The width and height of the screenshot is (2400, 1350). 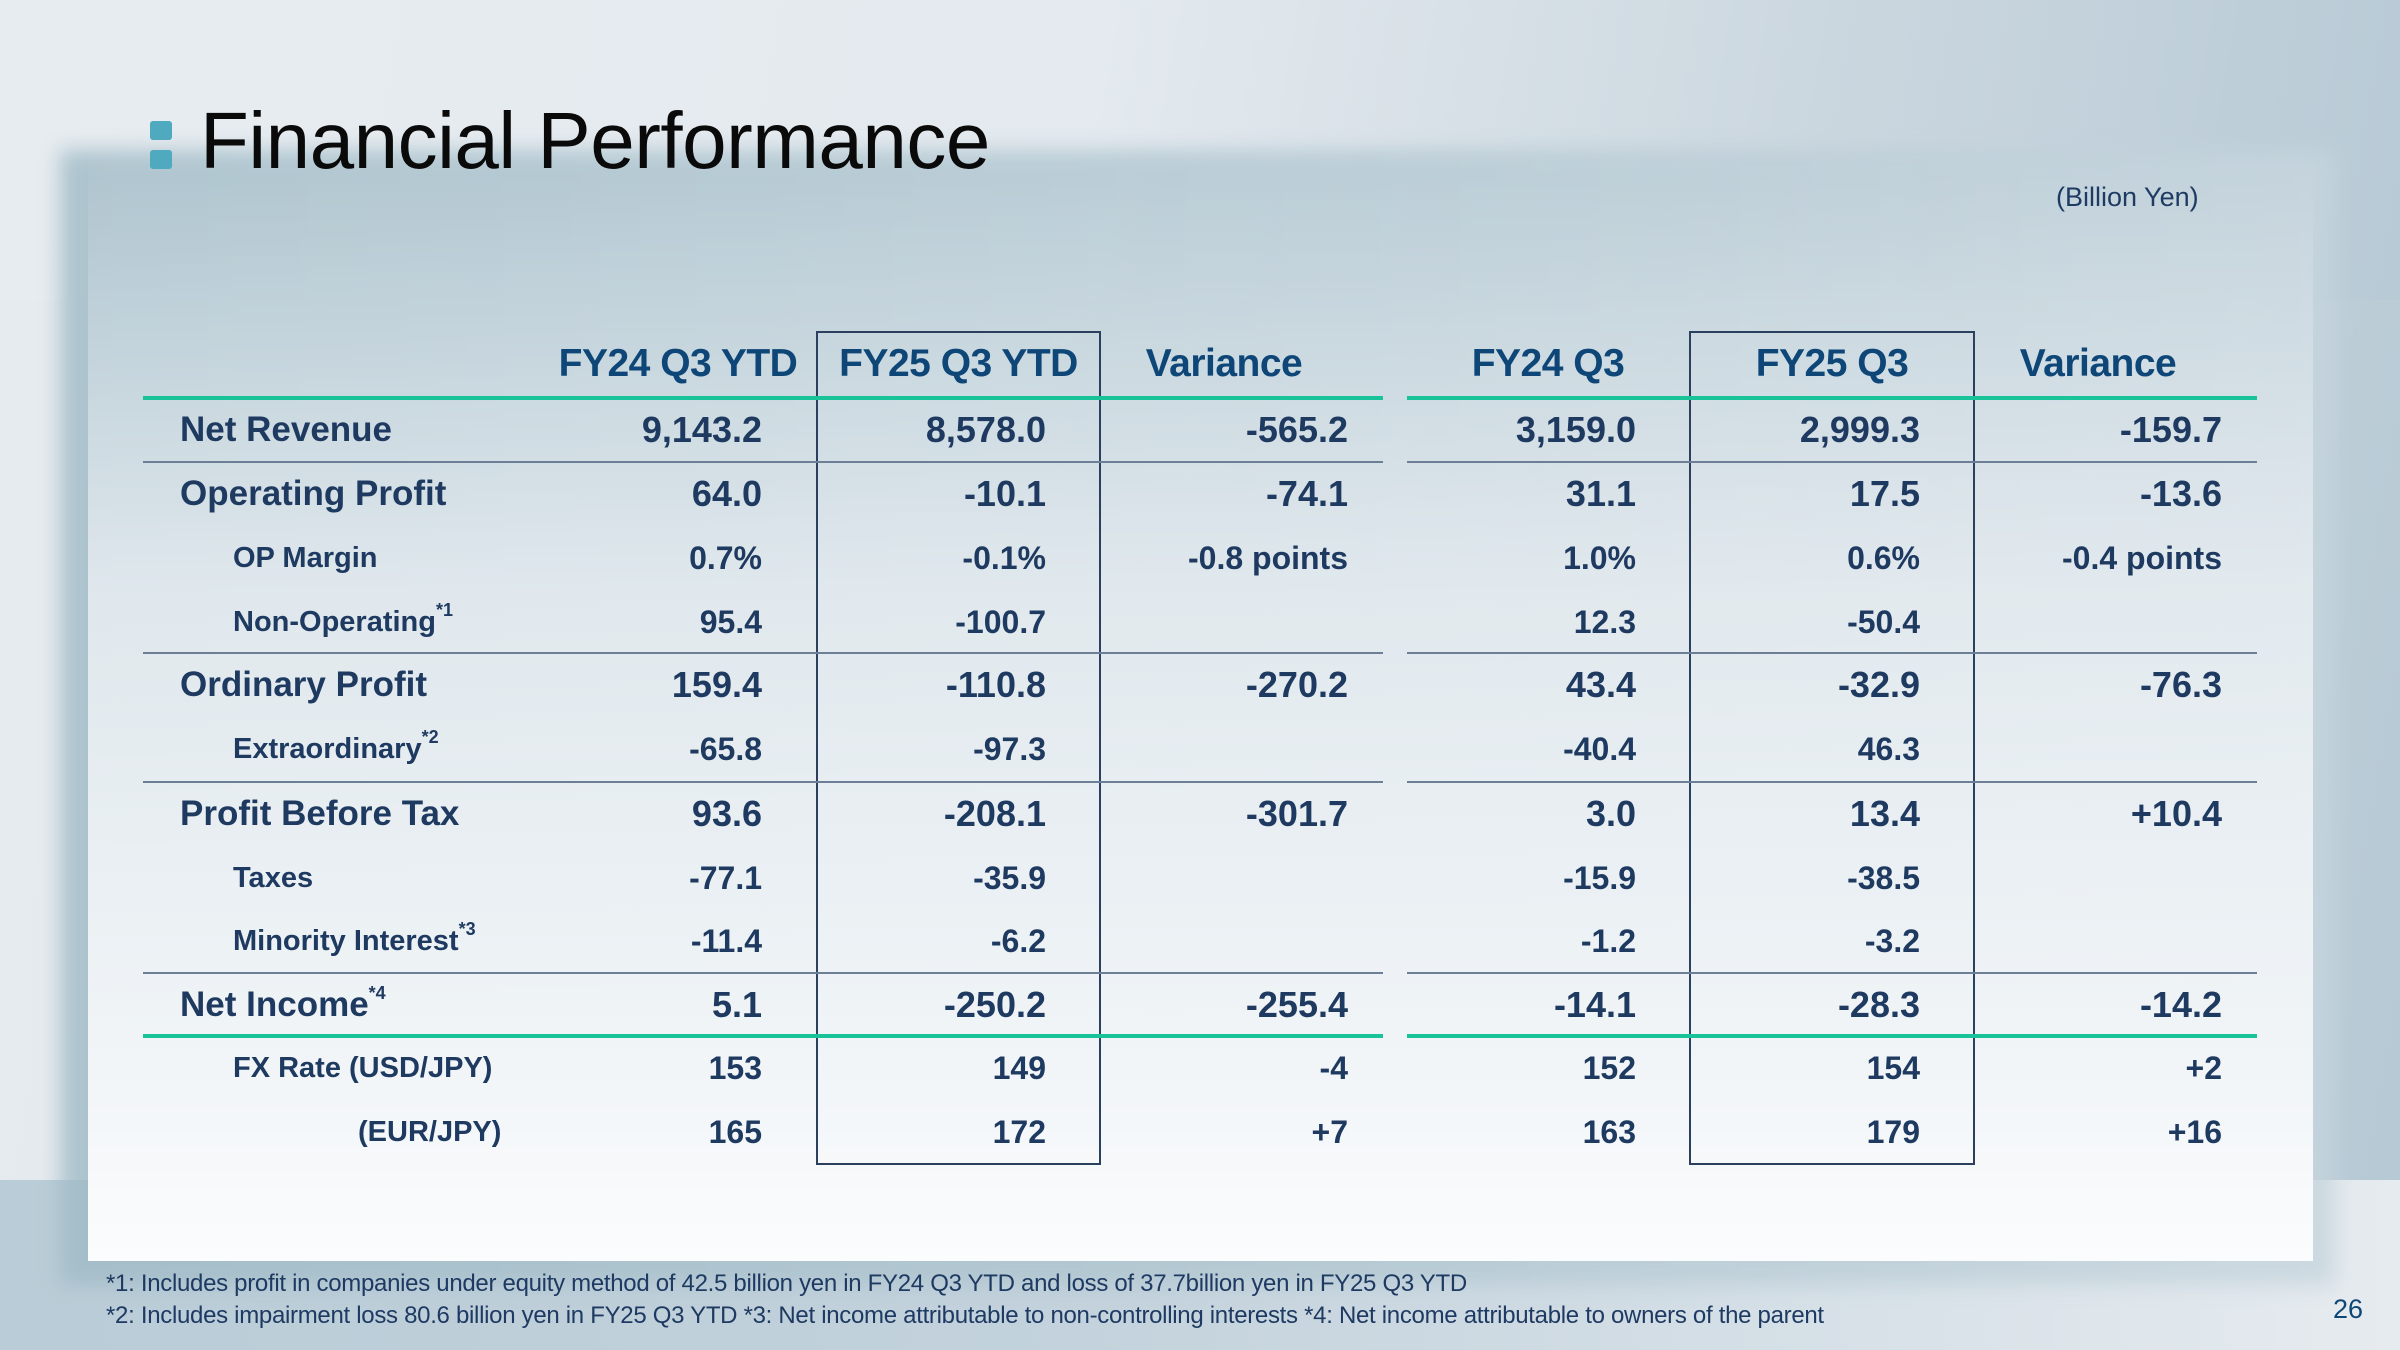 What do you see at coordinates (1267, 558) in the screenshot?
I see `table-cell: -0.8 points` at bounding box center [1267, 558].